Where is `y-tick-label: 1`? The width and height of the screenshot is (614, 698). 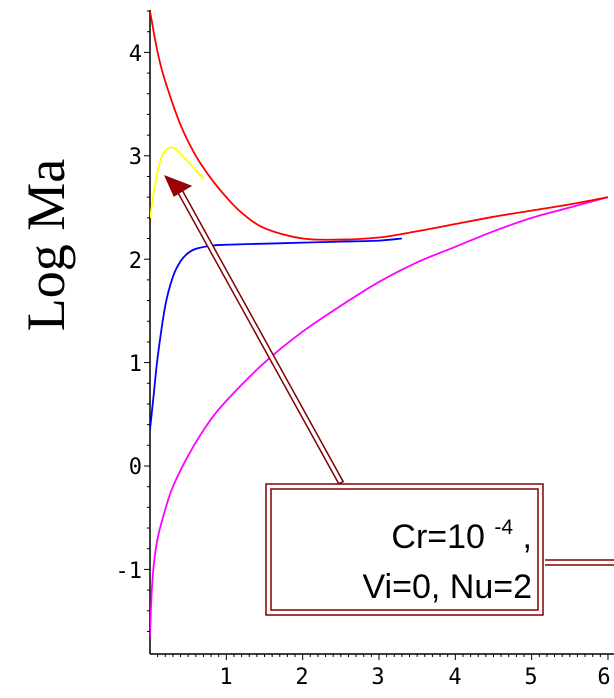 y-tick-label: 1 is located at coordinates (135, 364).